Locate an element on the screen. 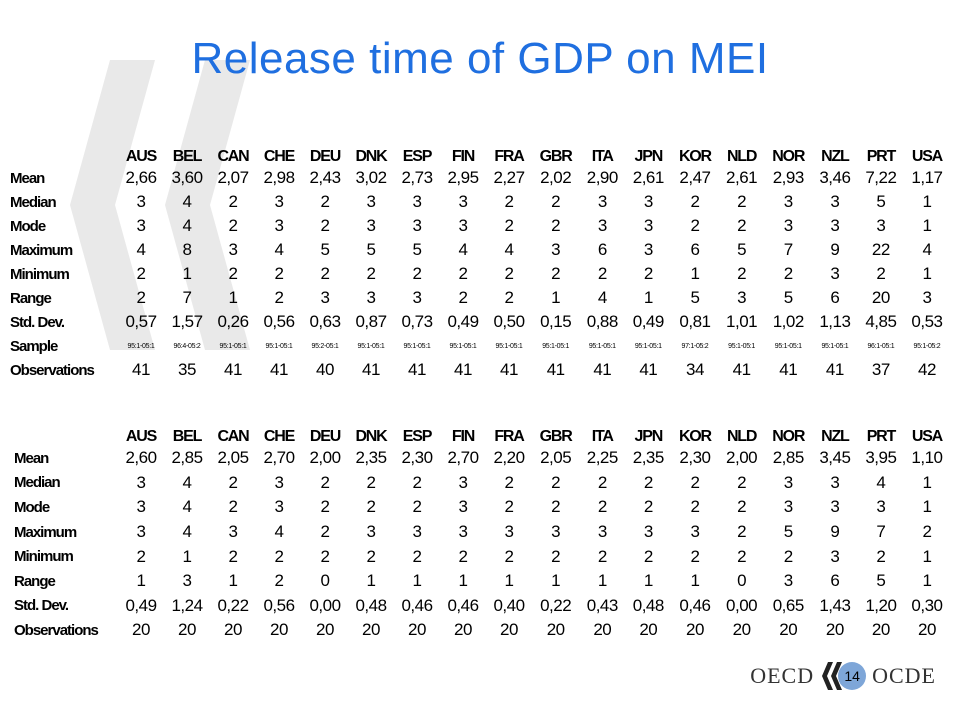 This screenshot has height=720, width=960. table-cell: 34 is located at coordinates (694, 369).